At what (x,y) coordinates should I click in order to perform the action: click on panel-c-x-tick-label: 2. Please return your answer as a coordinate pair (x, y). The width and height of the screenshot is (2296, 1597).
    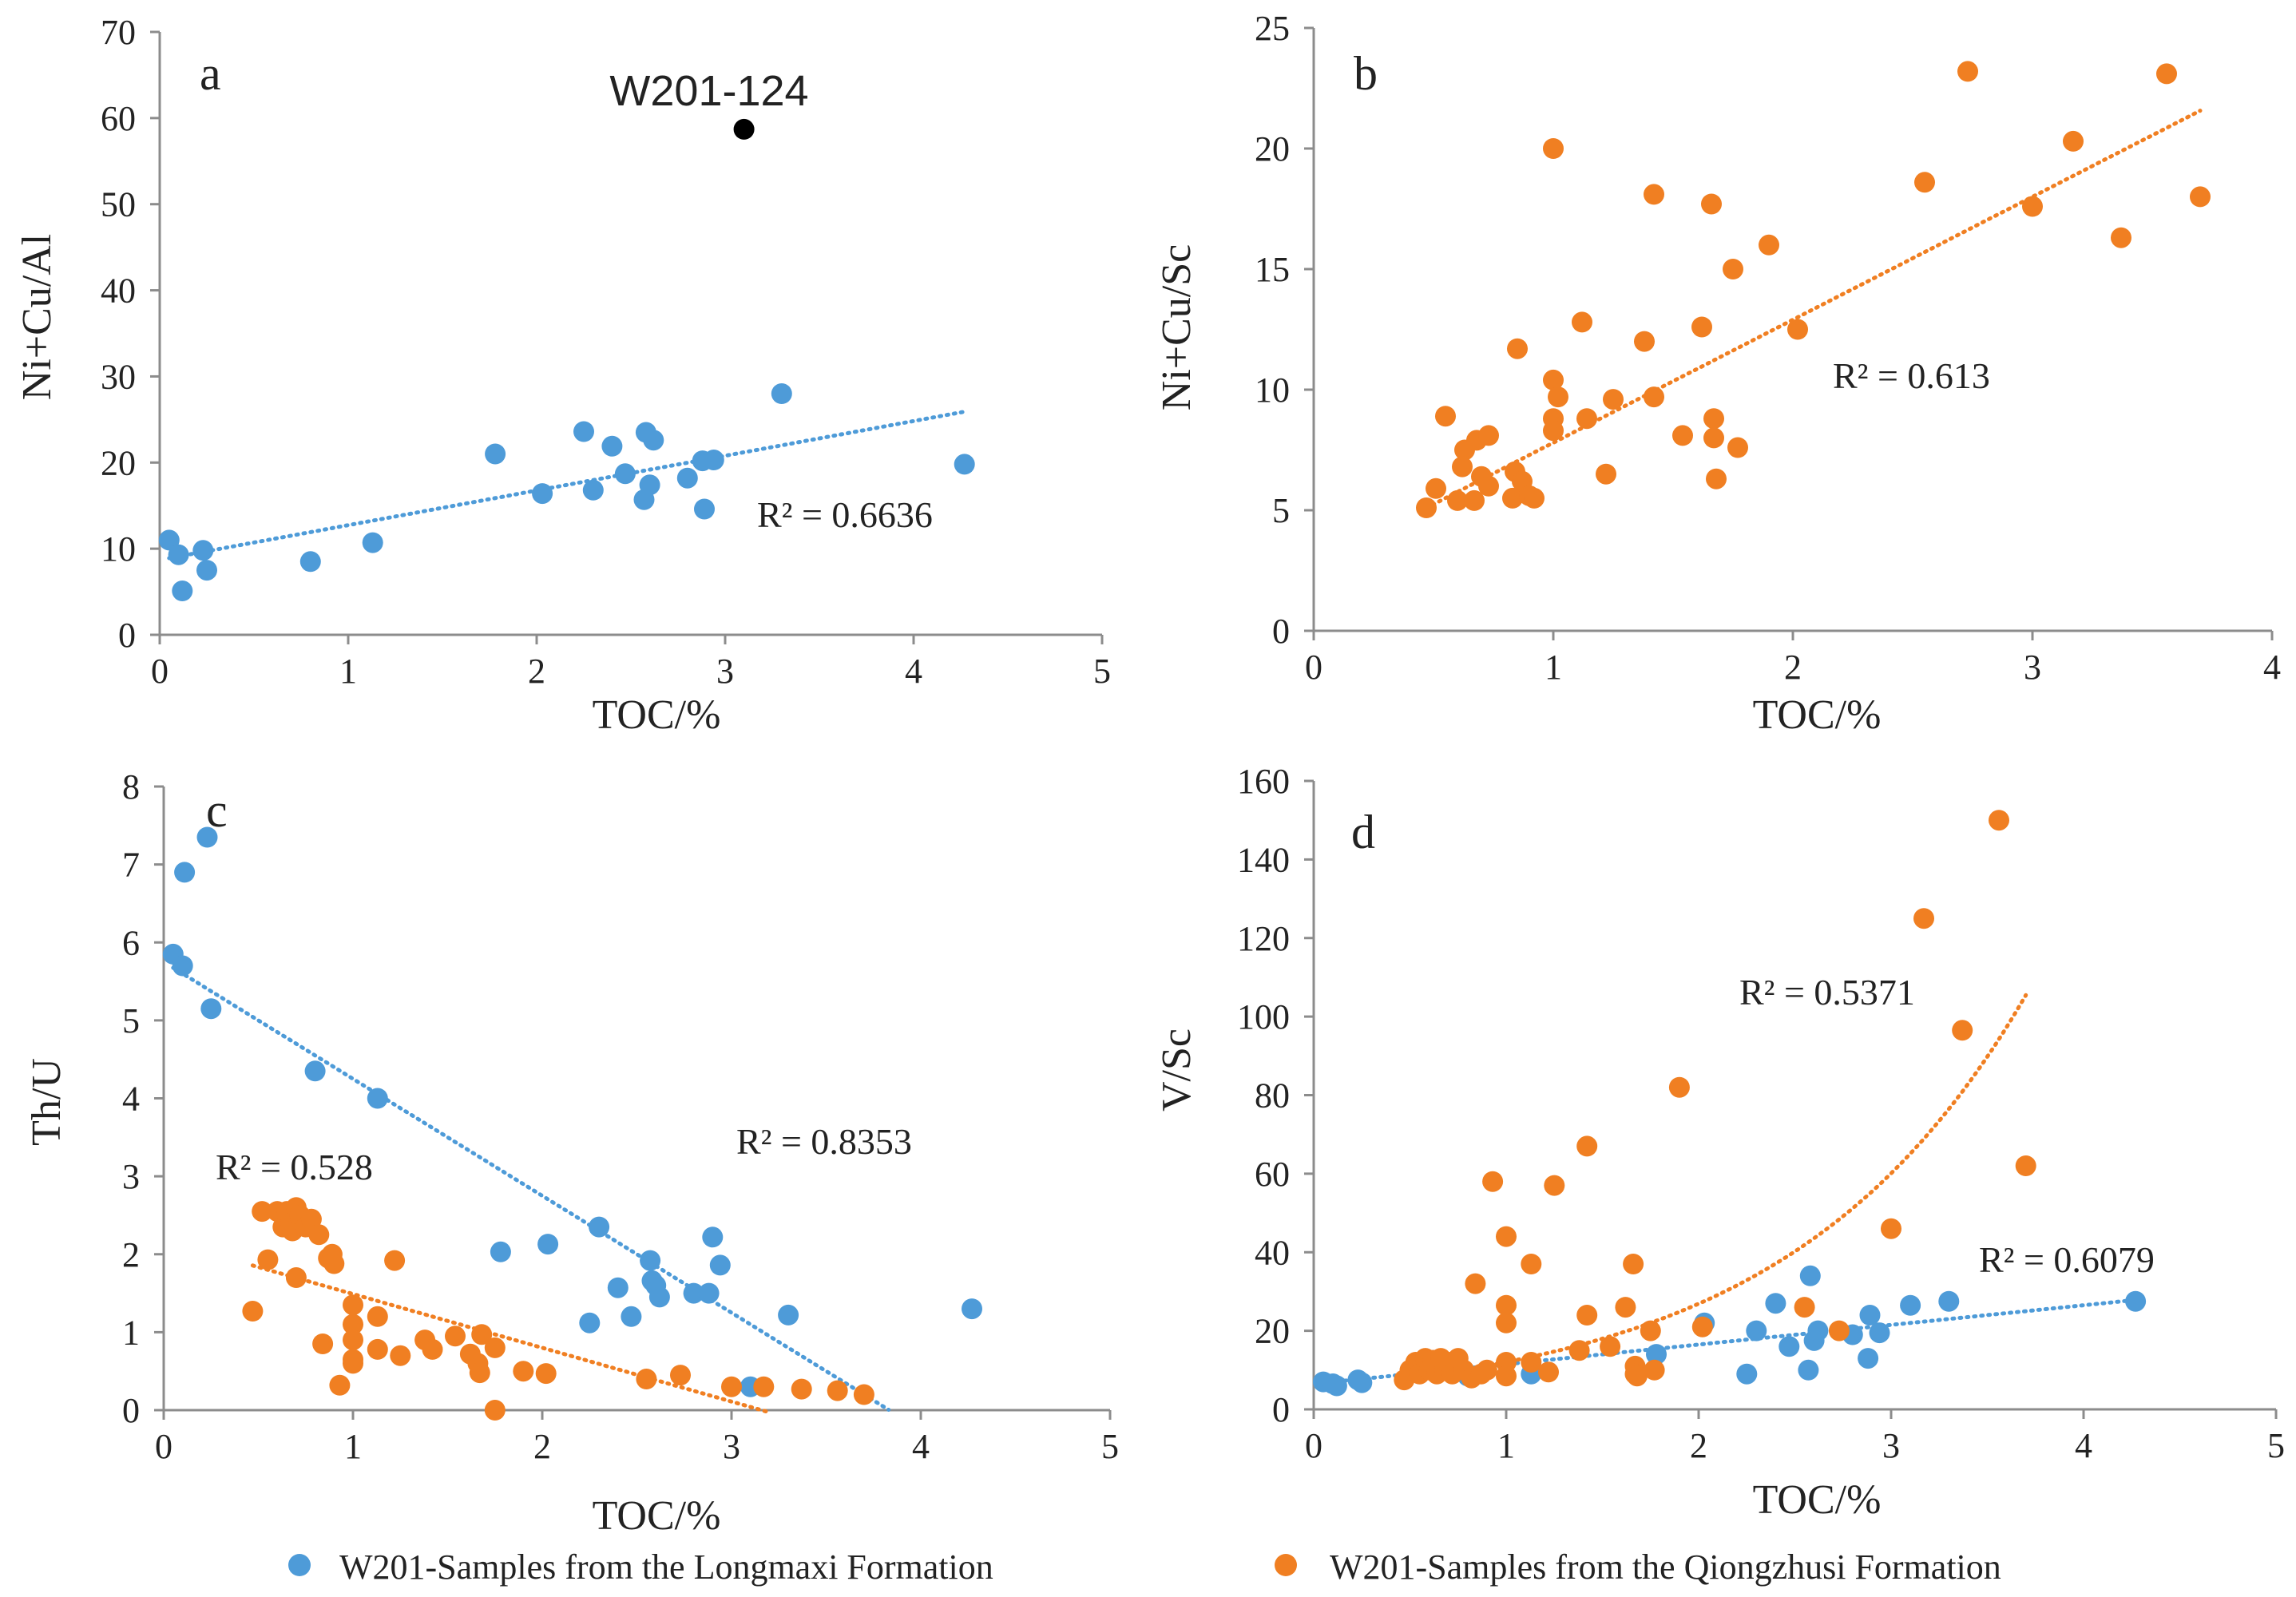
    Looking at the image, I should click on (542, 1446).